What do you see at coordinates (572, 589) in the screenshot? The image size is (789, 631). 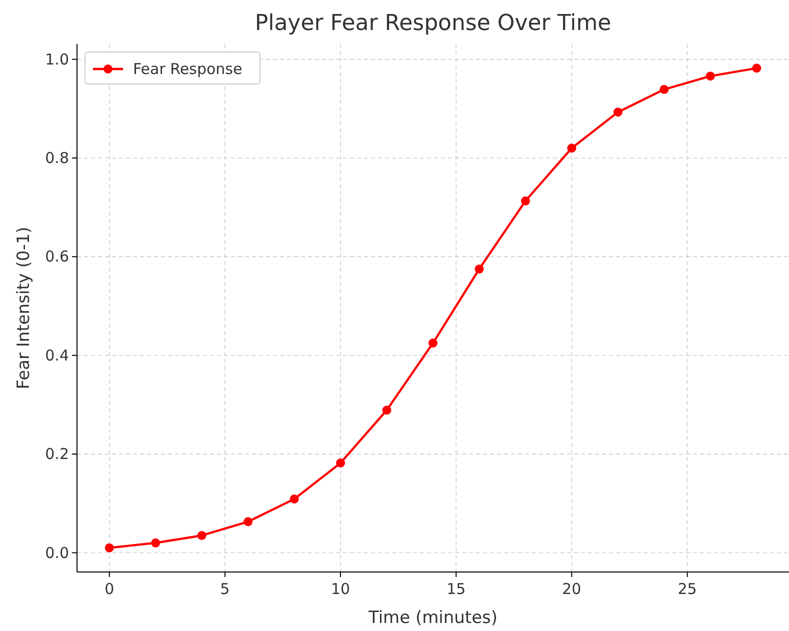 I see `x-tick-label: 20` at bounding box center [572, 589].